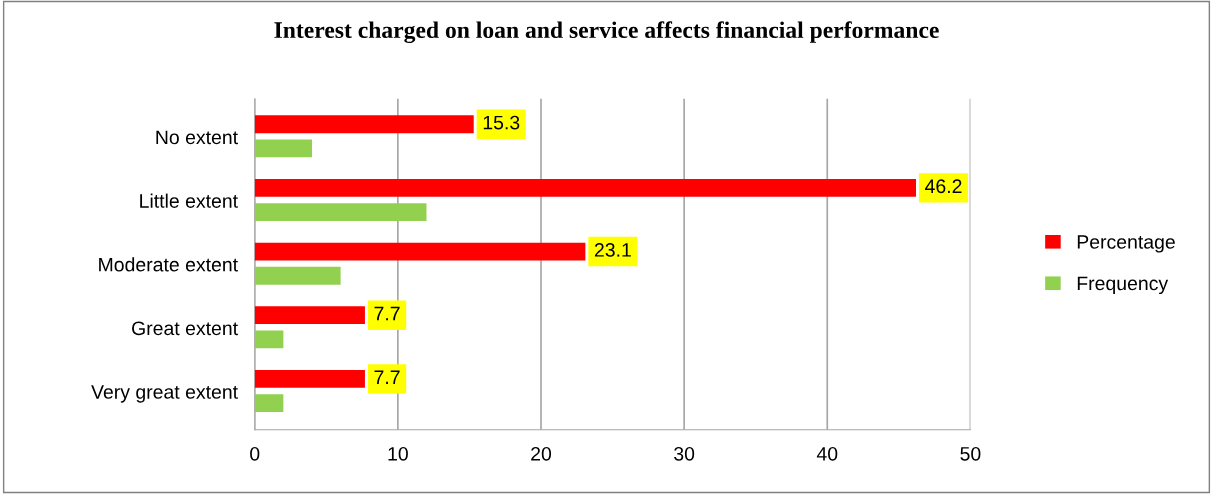 This screenshot has width=1213, height=494. Describe the element at coordinates (970, 453) in the screenshot. I see `x-tick-label: 50` at that location.